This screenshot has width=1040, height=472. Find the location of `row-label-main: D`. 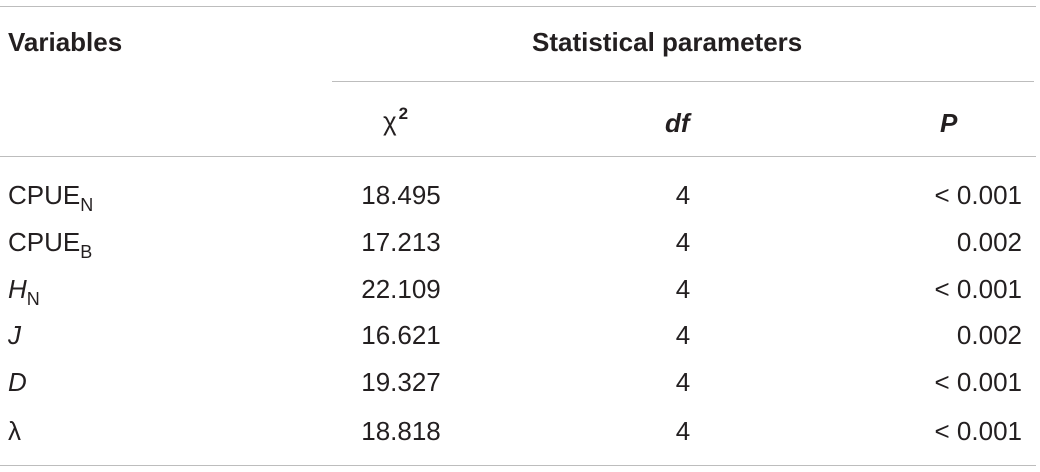

row-label-main: D is located at coordinates (17, 382).